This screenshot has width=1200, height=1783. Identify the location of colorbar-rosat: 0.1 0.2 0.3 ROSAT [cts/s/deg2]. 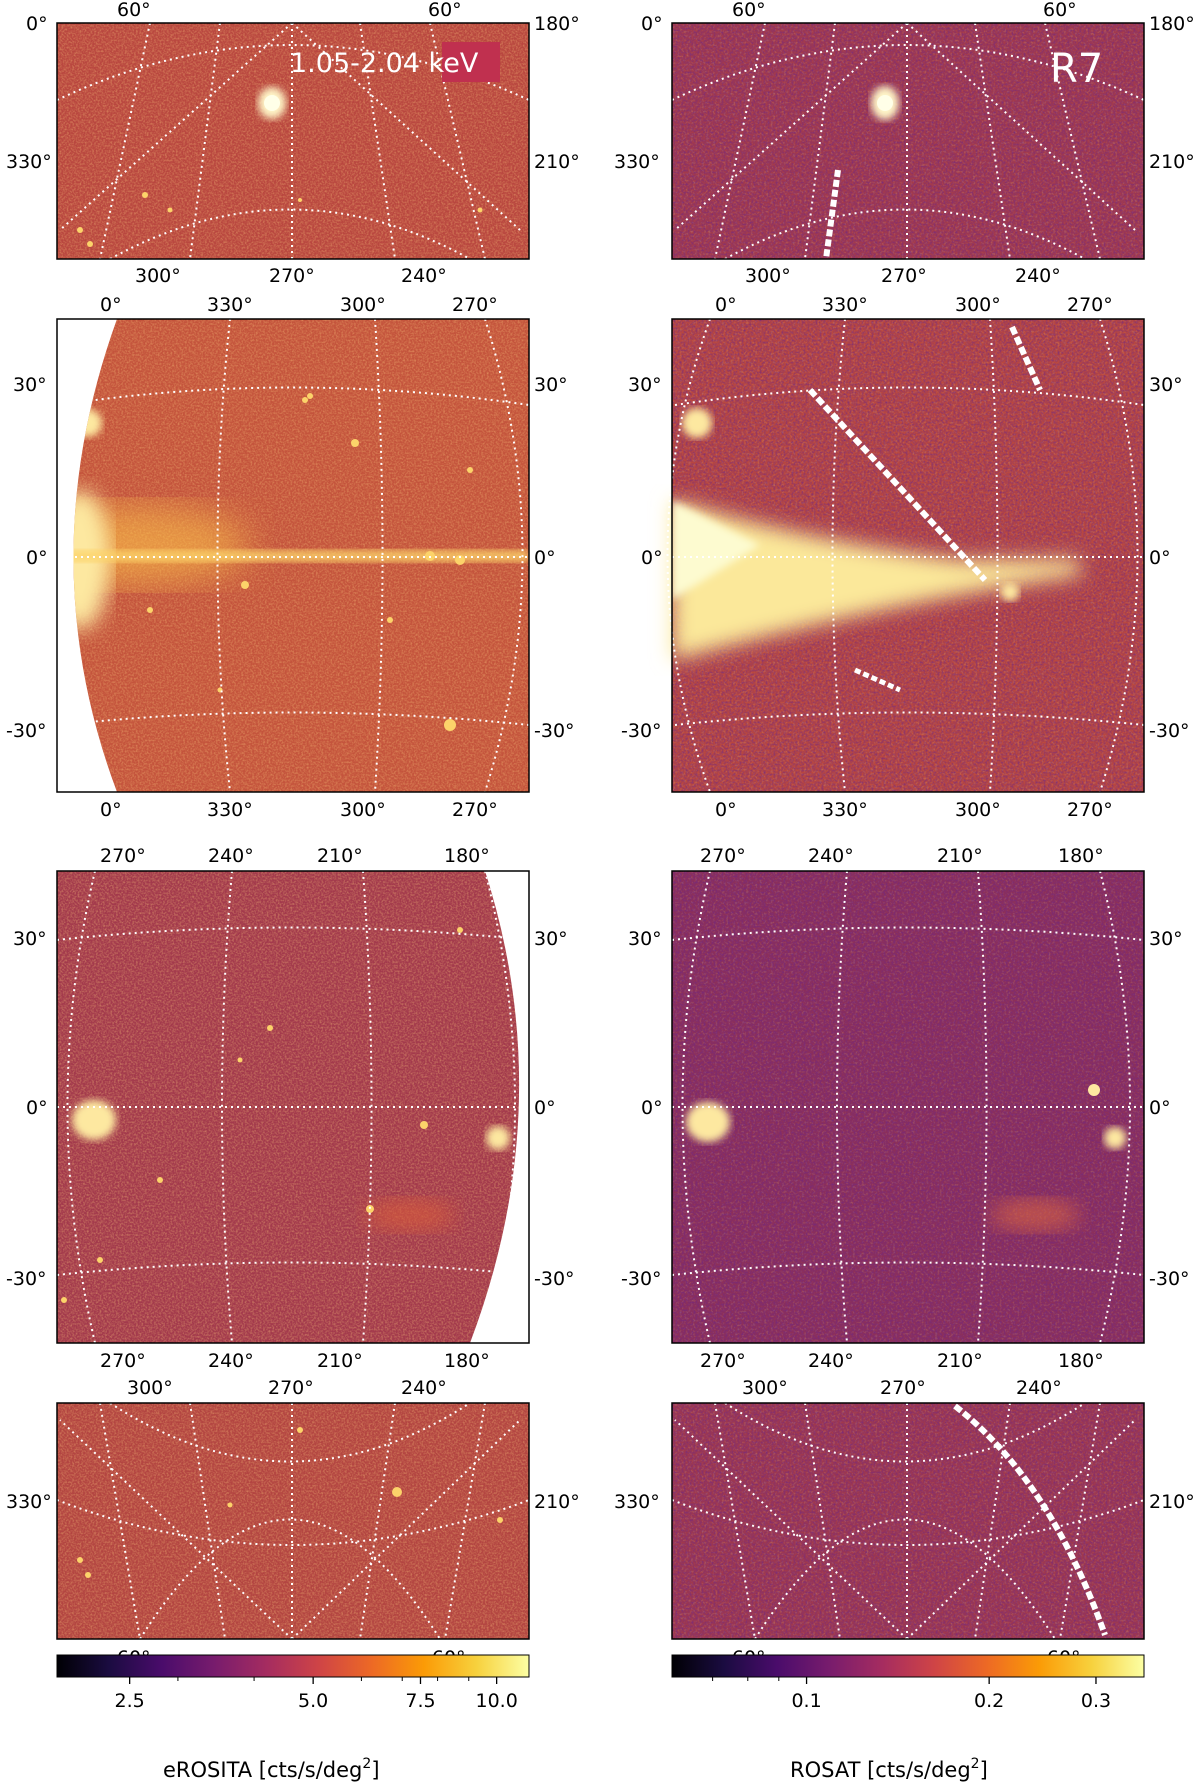
(908, 1718).